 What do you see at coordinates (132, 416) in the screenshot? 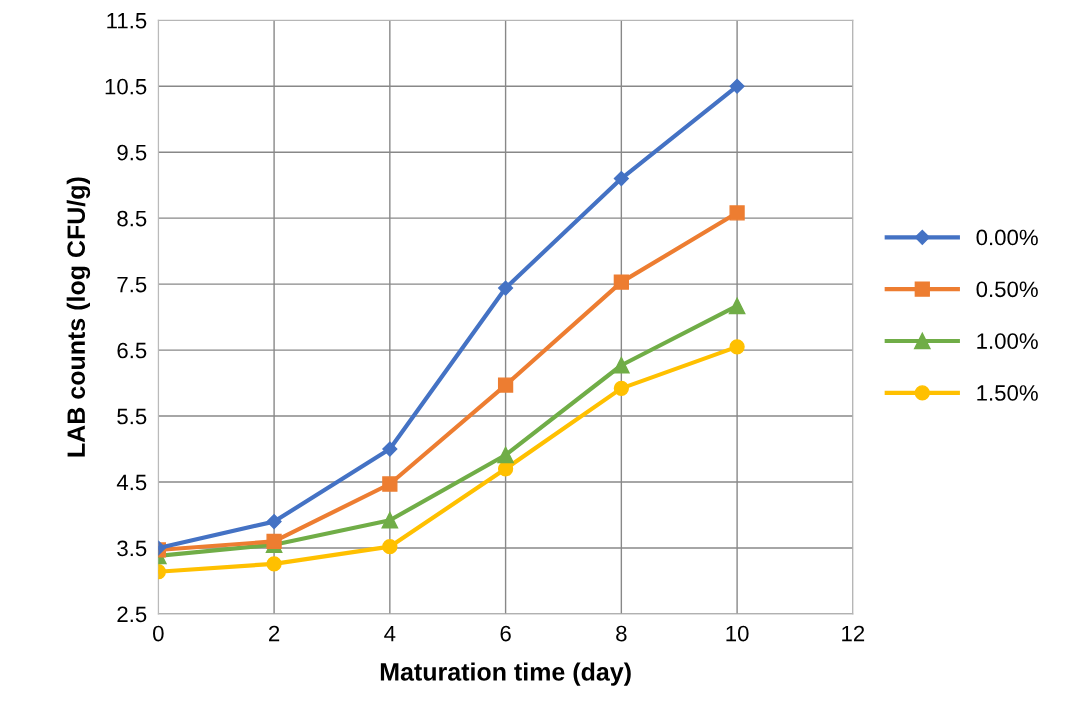
I see `y-tick-label: 5.5` at bounding box center [132, 416].